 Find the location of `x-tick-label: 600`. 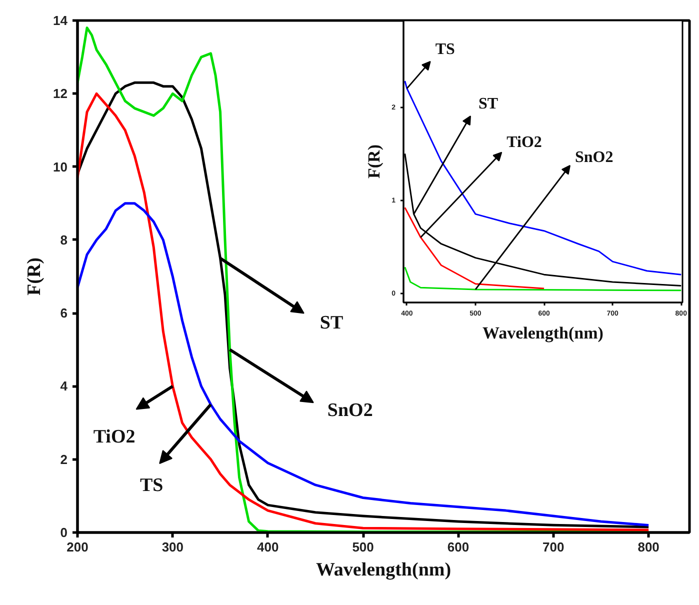

x-tick-label: 600 is located at coordinates (458, 547).